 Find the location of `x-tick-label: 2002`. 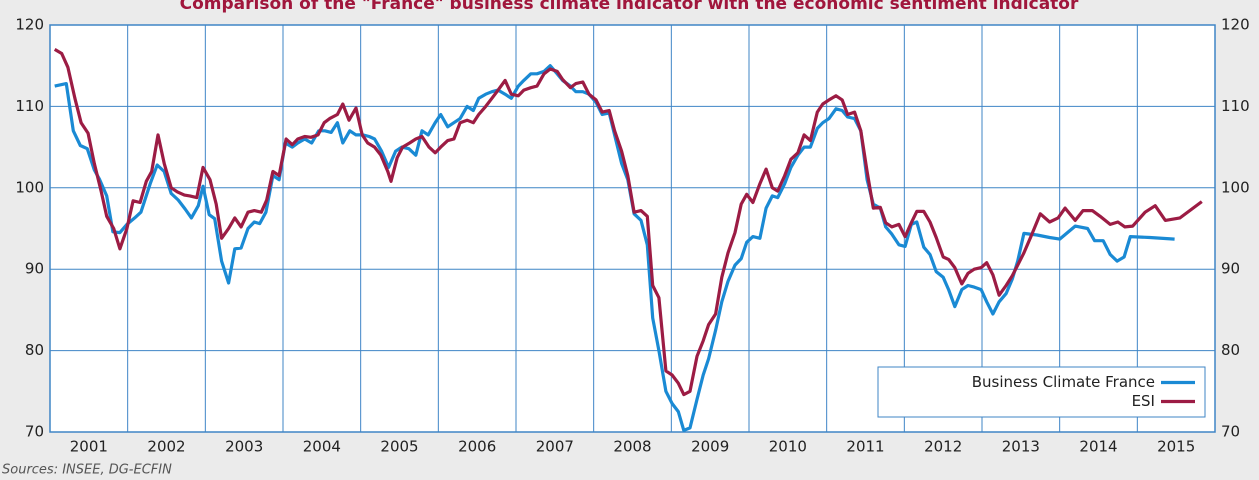

x-tick-label: 2002 is located at coordinates (166, 447).